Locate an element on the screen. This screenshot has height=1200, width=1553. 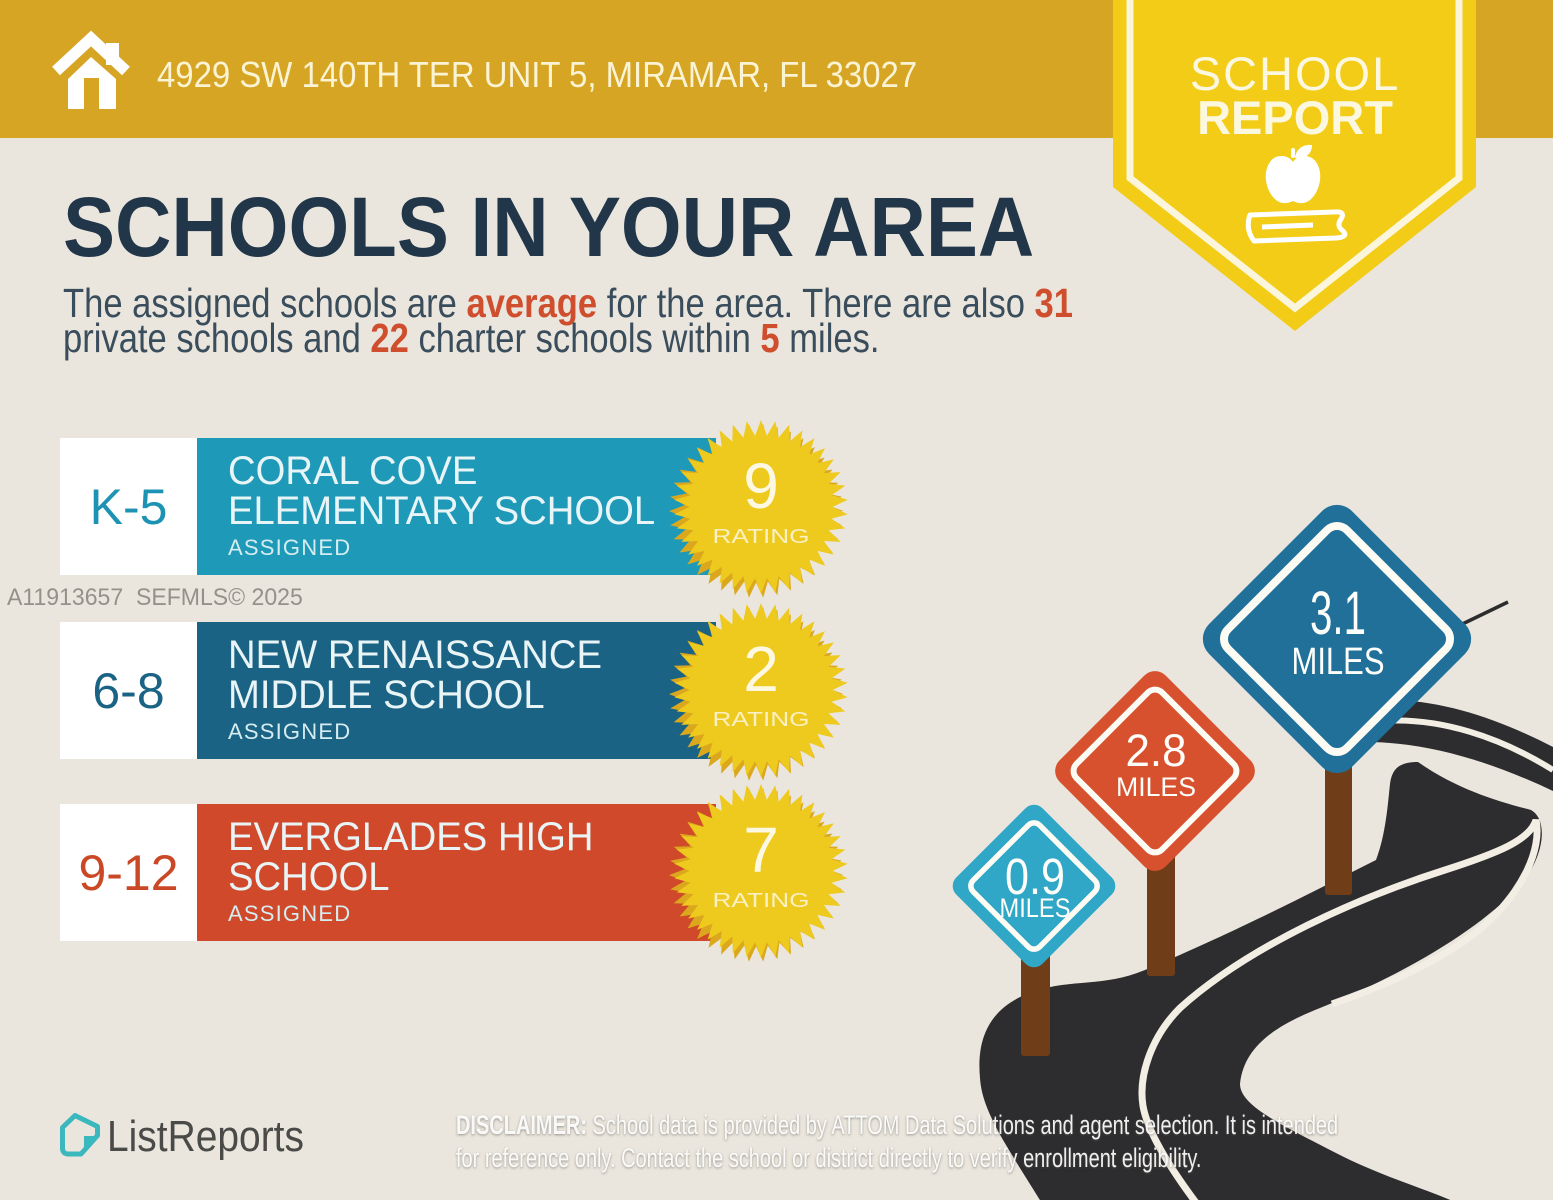
svg-text: 9 is located at coordinates (761, 486).